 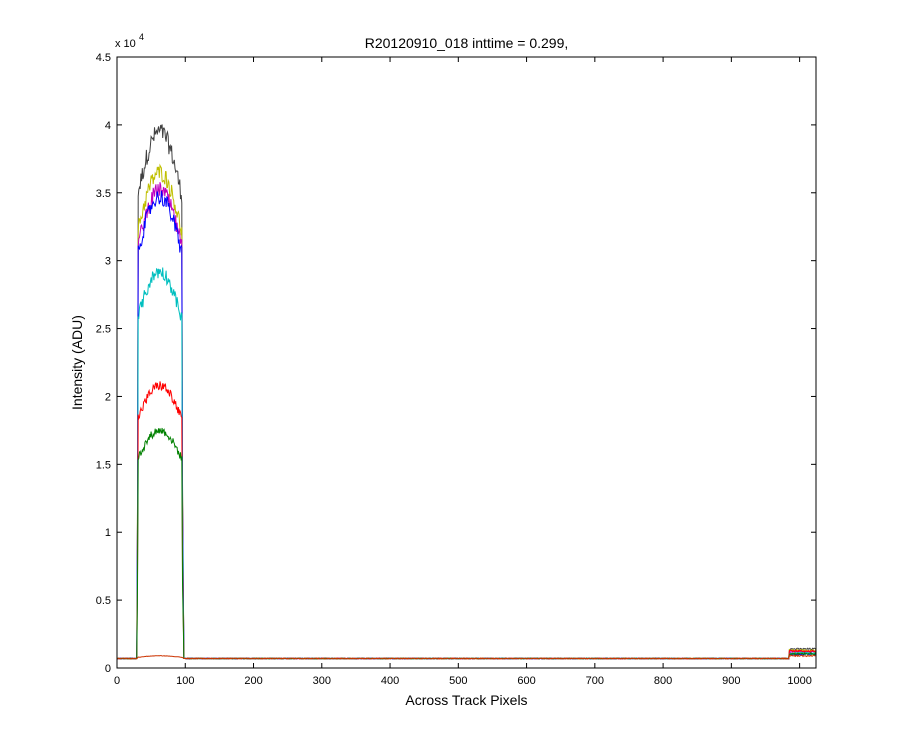 I want to click on y-tick-label: 2.5, so click(x=103, y=330).